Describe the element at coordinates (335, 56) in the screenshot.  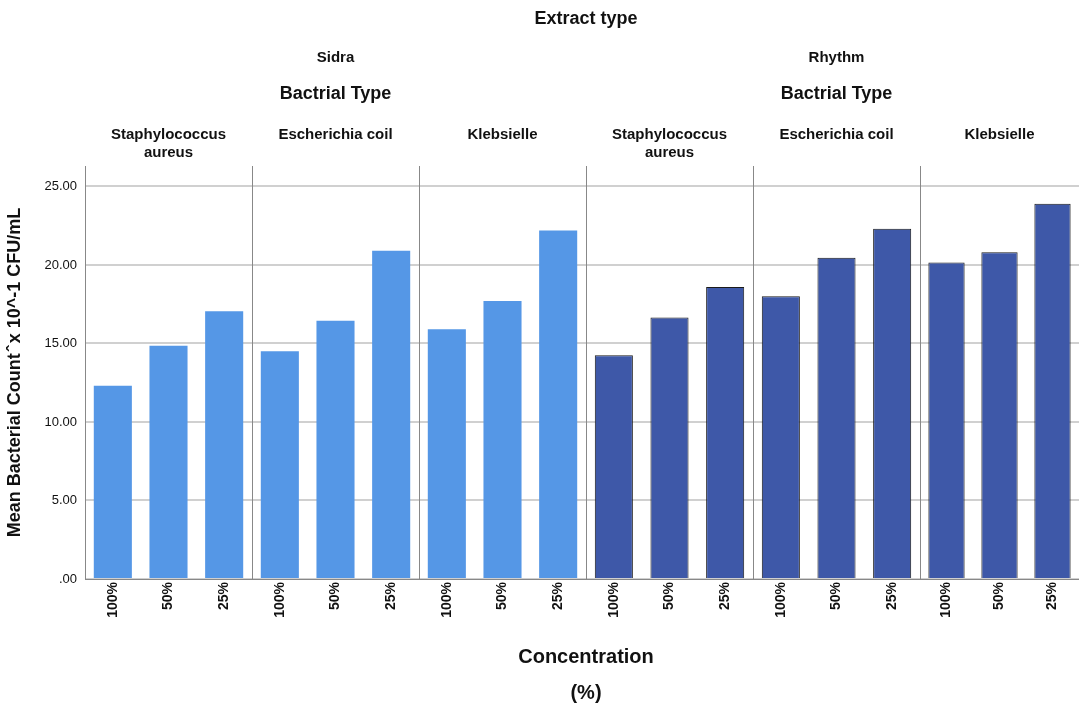
I see `text: Sidra` at that location.